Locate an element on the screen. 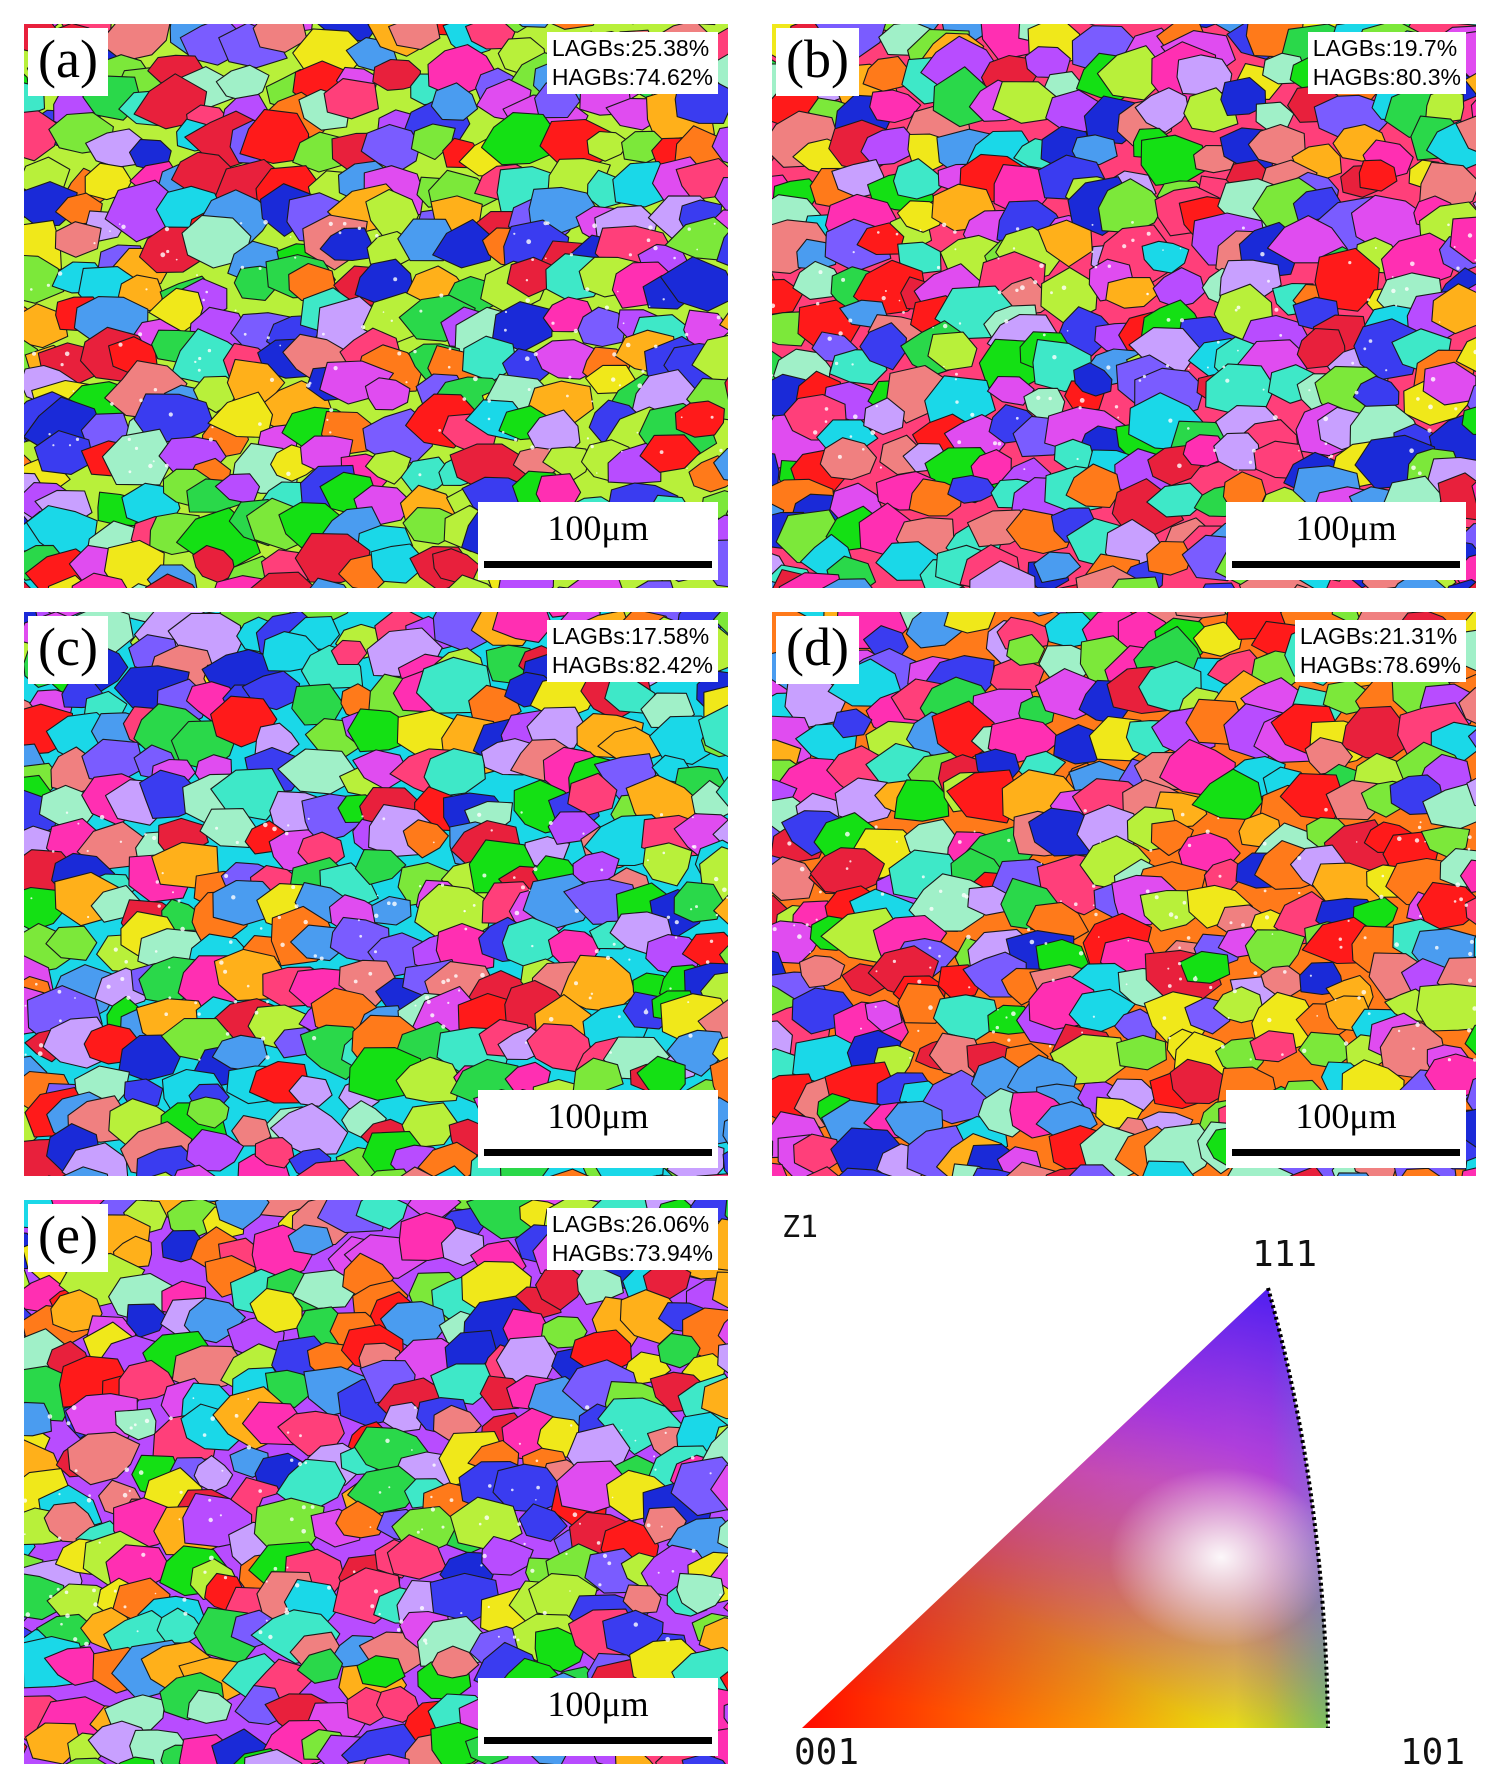 The image size is (1500, 1779). grain-boundary-stats: LAGBs:19.7% HAGBs:80.3% is located at coordinates (1386, 63).